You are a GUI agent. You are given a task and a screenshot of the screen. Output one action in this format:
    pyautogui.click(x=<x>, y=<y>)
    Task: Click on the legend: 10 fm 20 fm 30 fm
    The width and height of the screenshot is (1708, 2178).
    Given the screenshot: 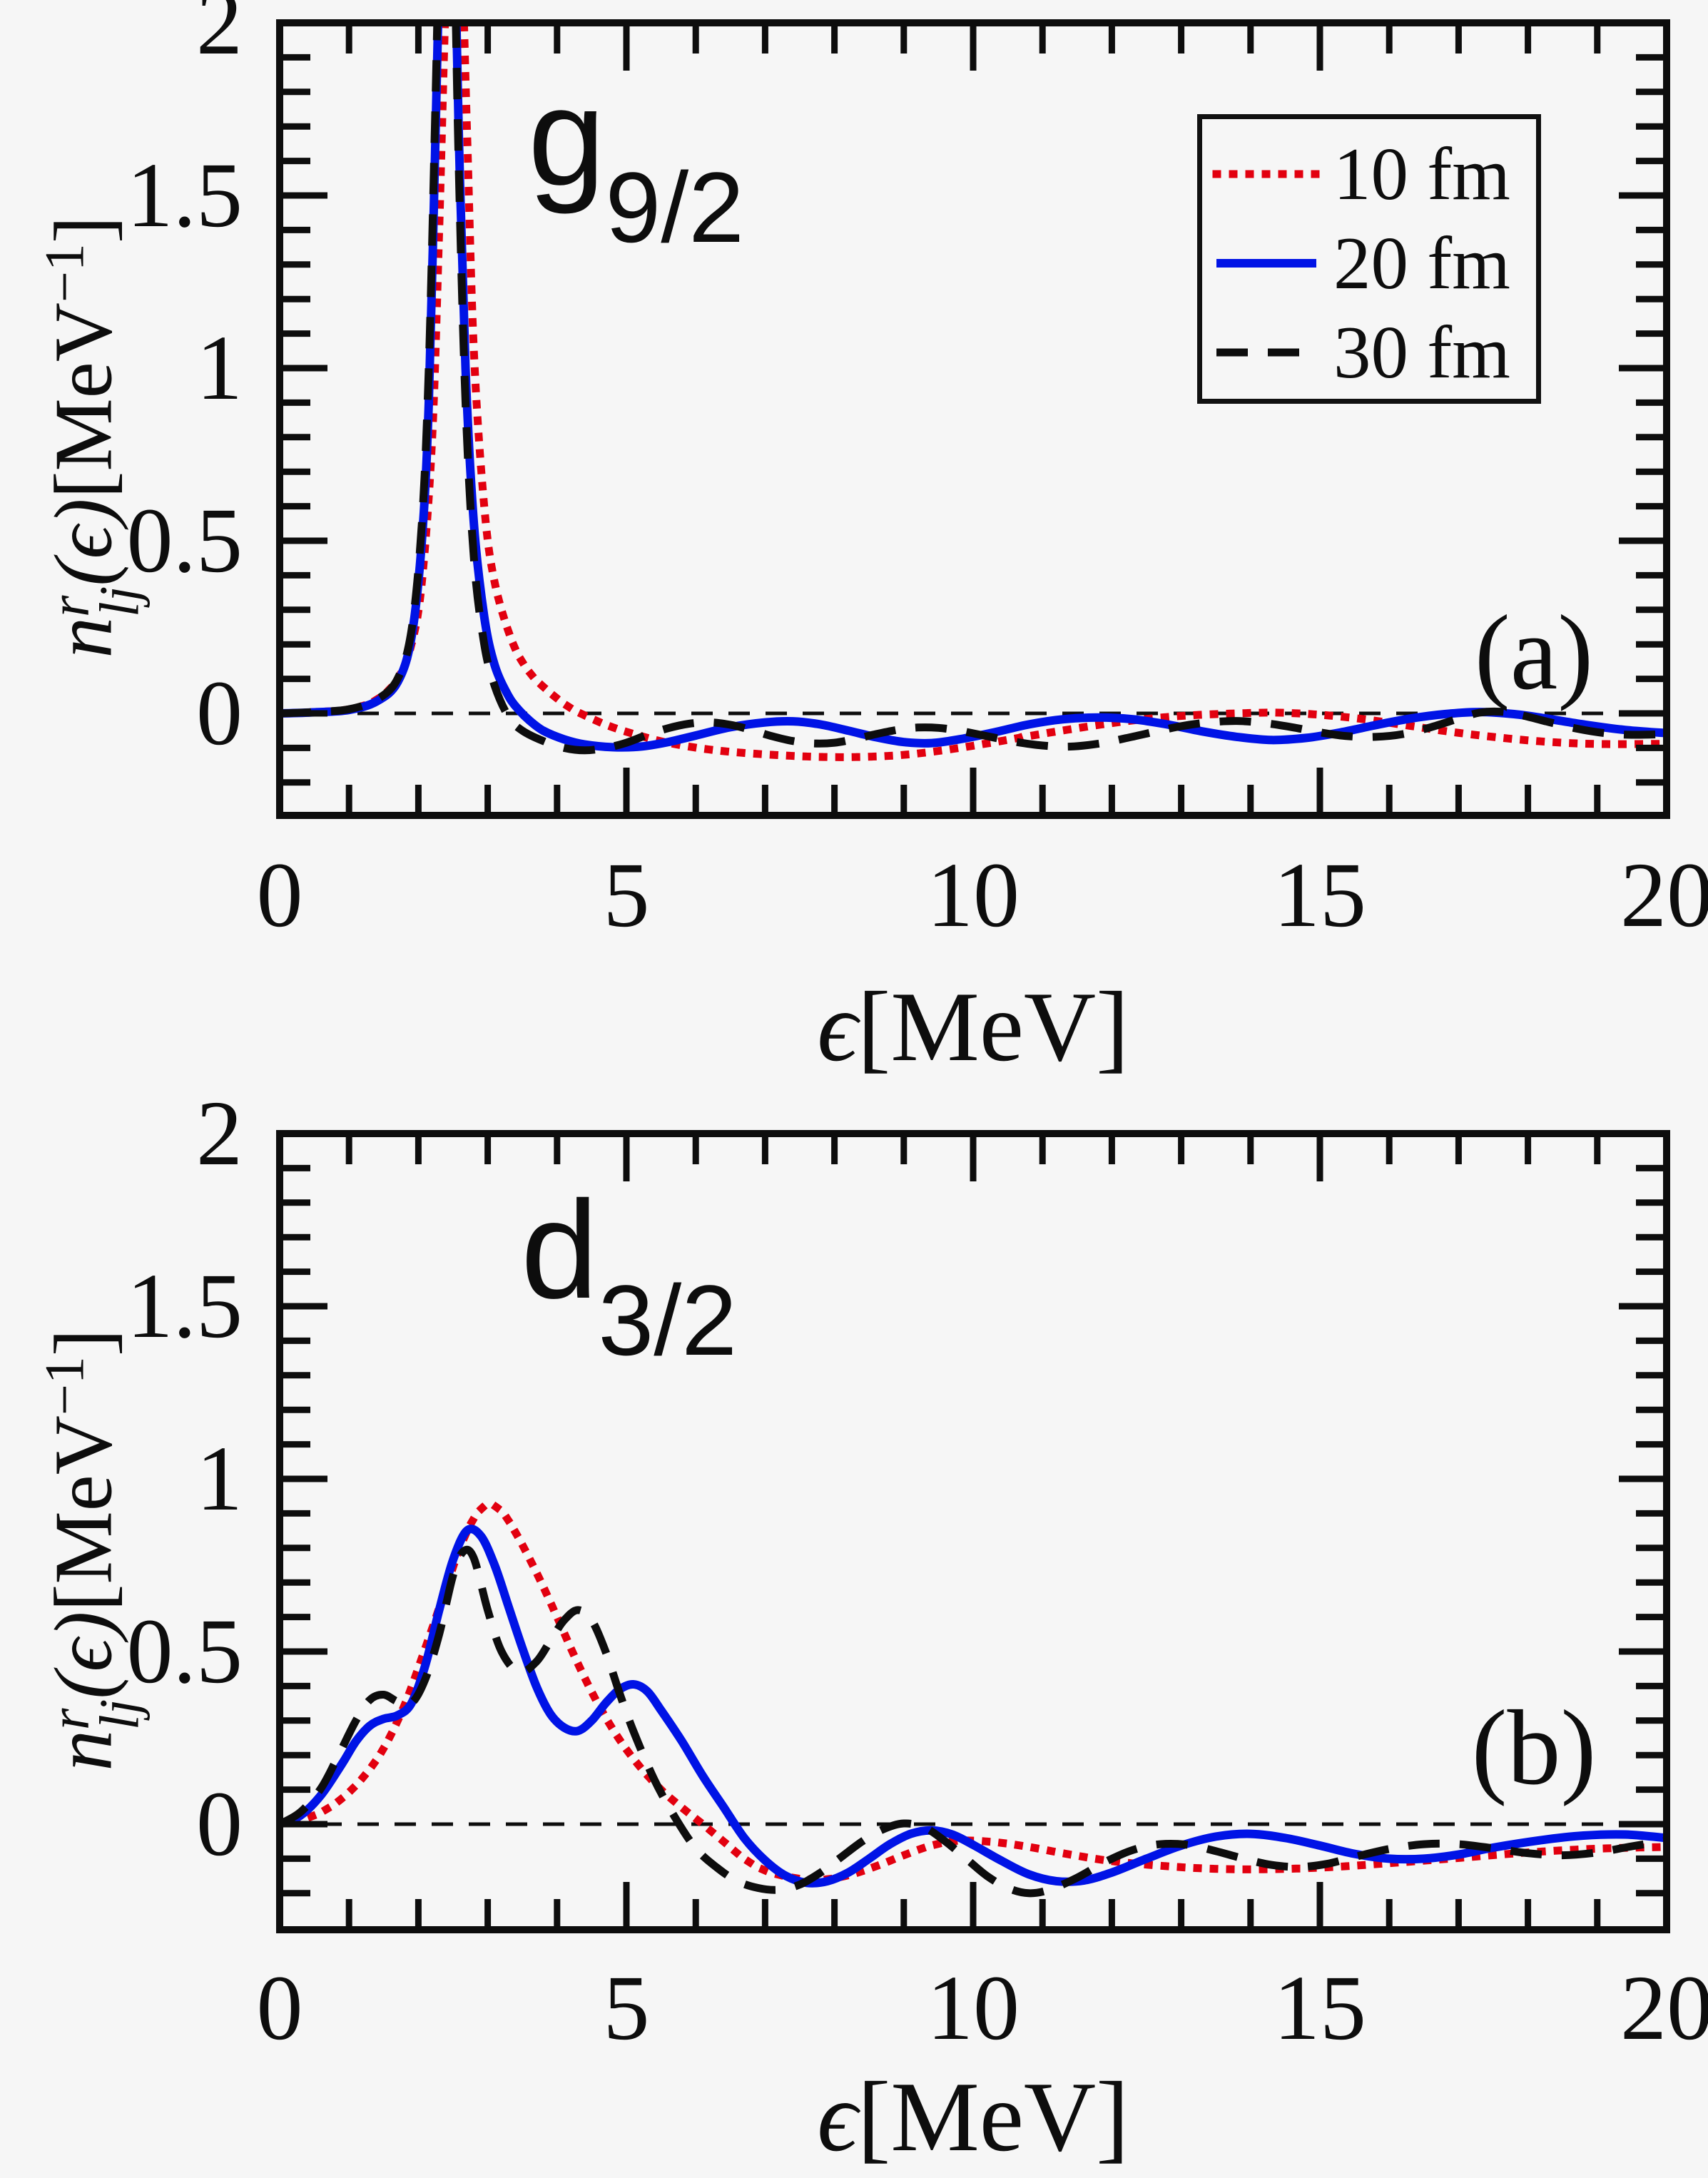 What is the action you would take?
    pyautogui.click(x=1369, y=259)
    